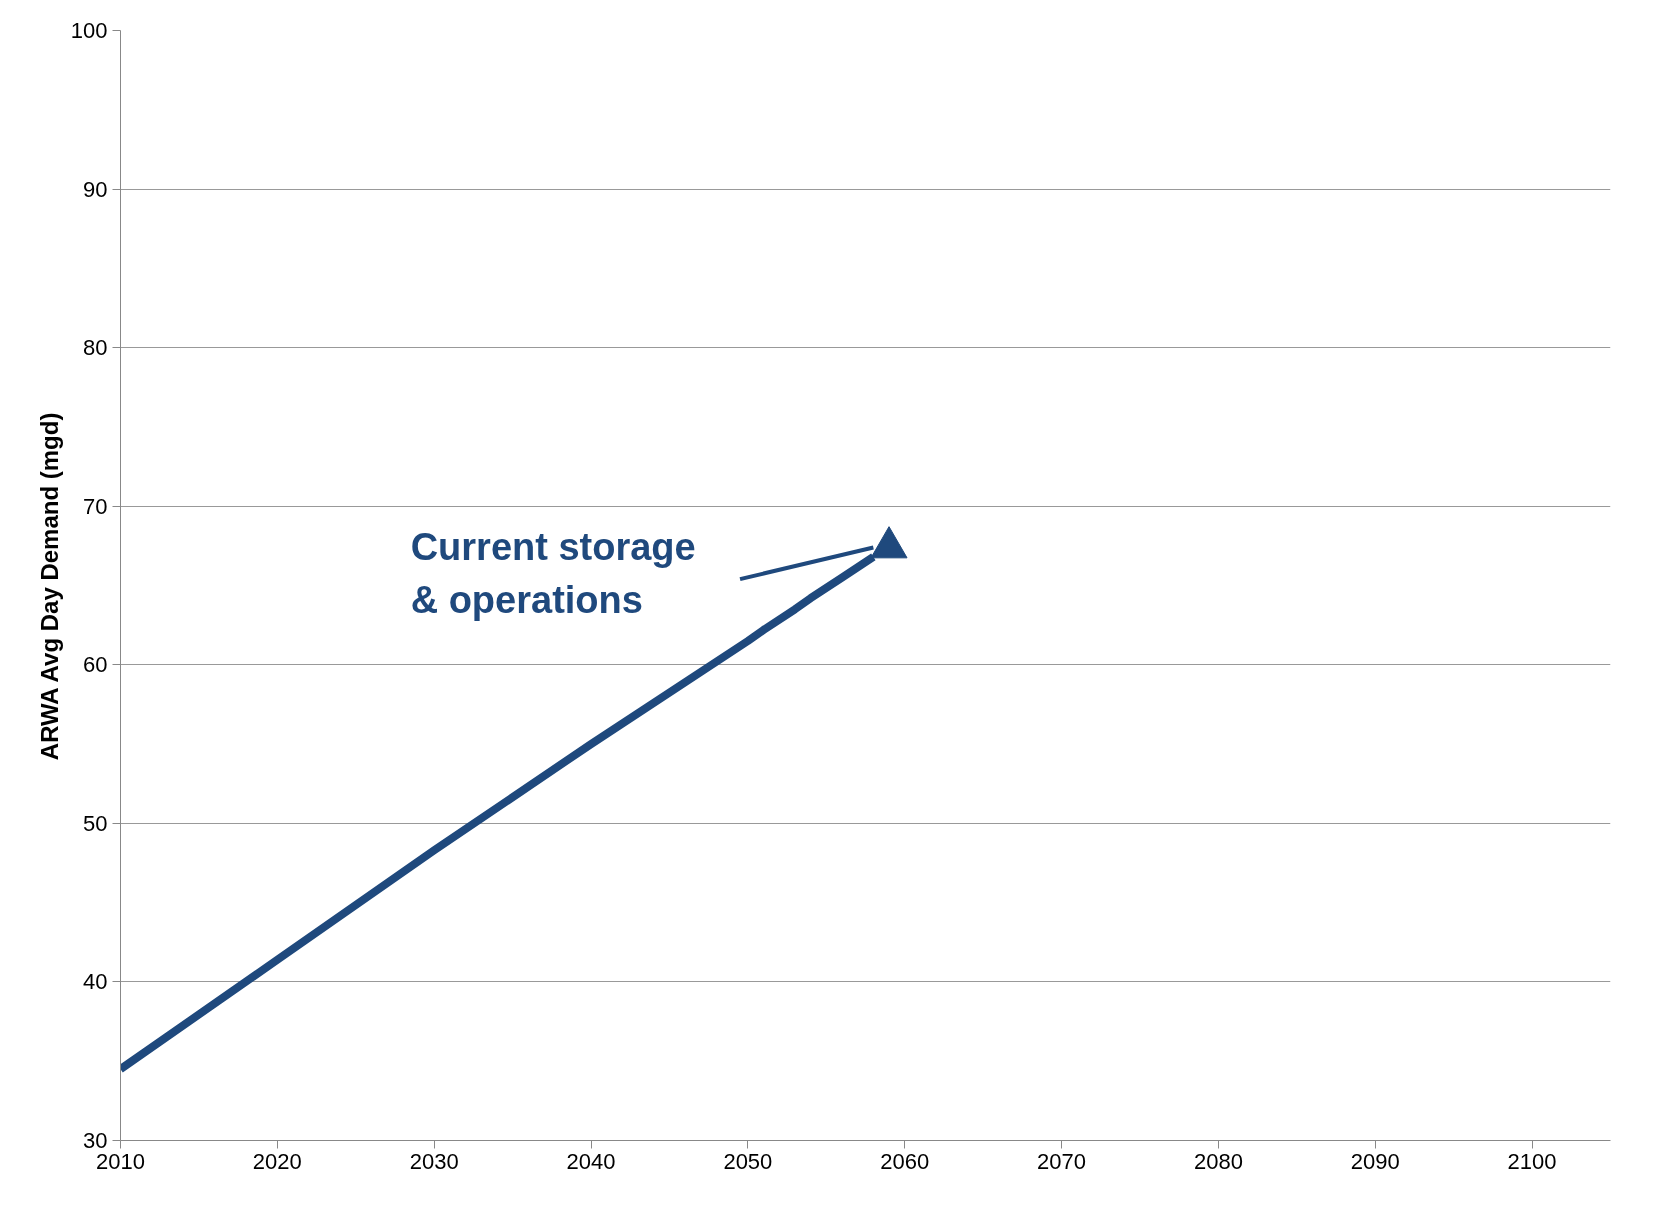  Describe the element at coordinates (95, 348) in the screenshot. I see `y-tick-label: 80` at that location.